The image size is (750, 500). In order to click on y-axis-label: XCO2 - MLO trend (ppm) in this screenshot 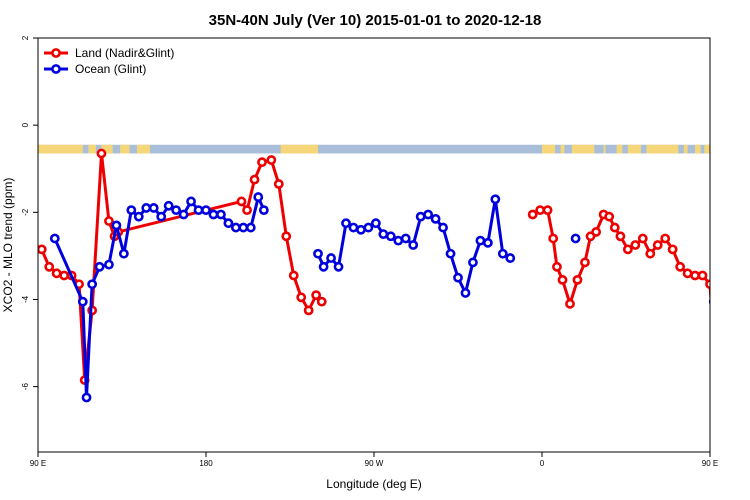, I will do `click(8, 245)`.